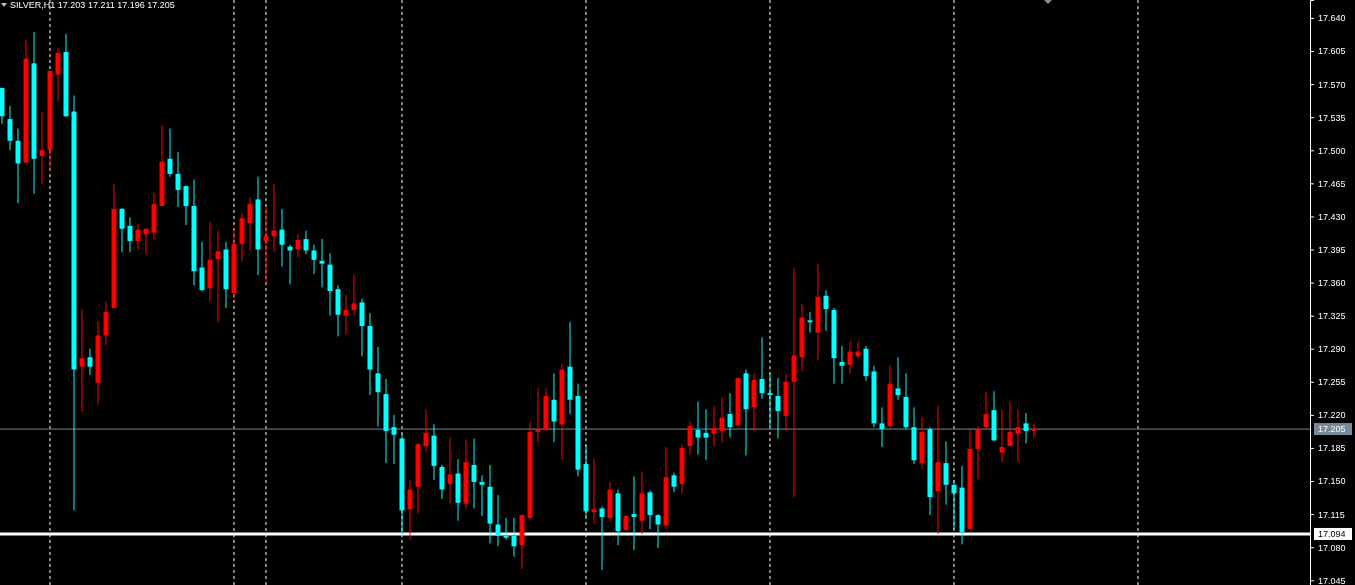 The image size is (1355, 585). What do you see at coordinates (1332, 415) in the screenshot?
I see `y-tick-label: 17.220` at bounding box center [1332, 415].